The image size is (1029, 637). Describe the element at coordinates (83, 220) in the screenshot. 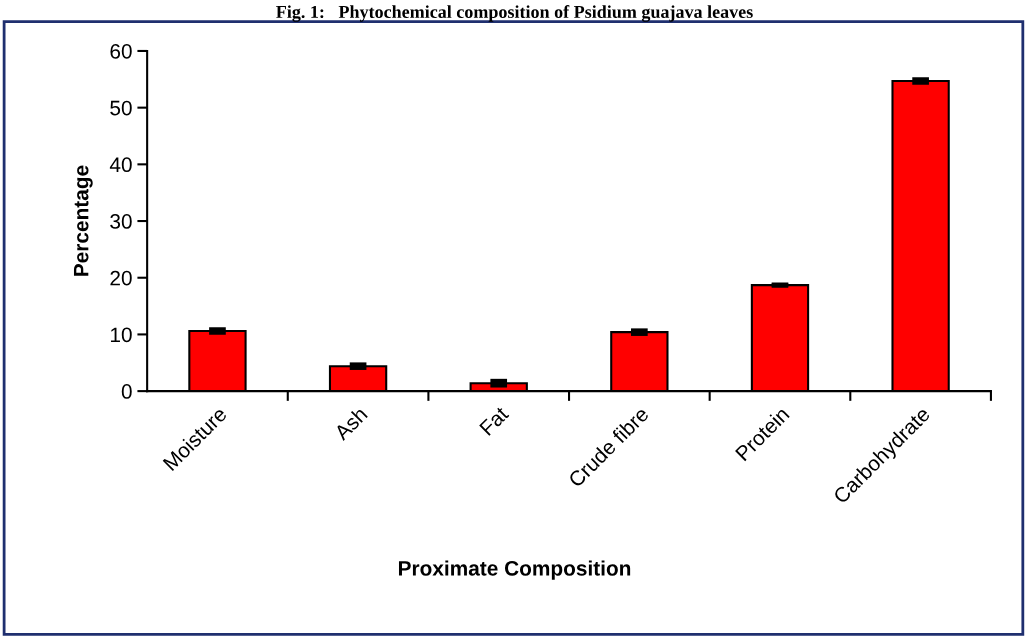

I see `y-axis-title: Percentage` at that location.